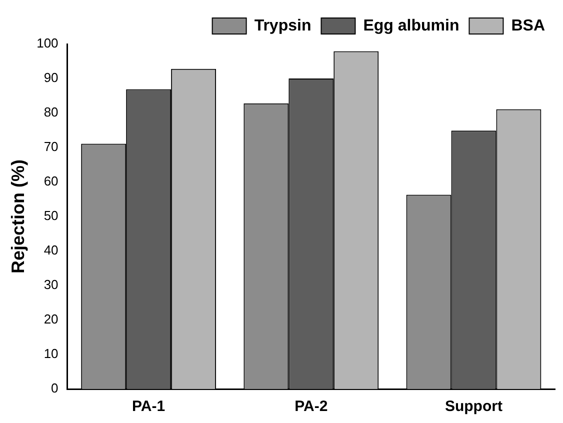  What do you see at coordinates (283, 25) in the screenshot?
I see `legend-label: Trypsin` at bounding box center [283, 25].